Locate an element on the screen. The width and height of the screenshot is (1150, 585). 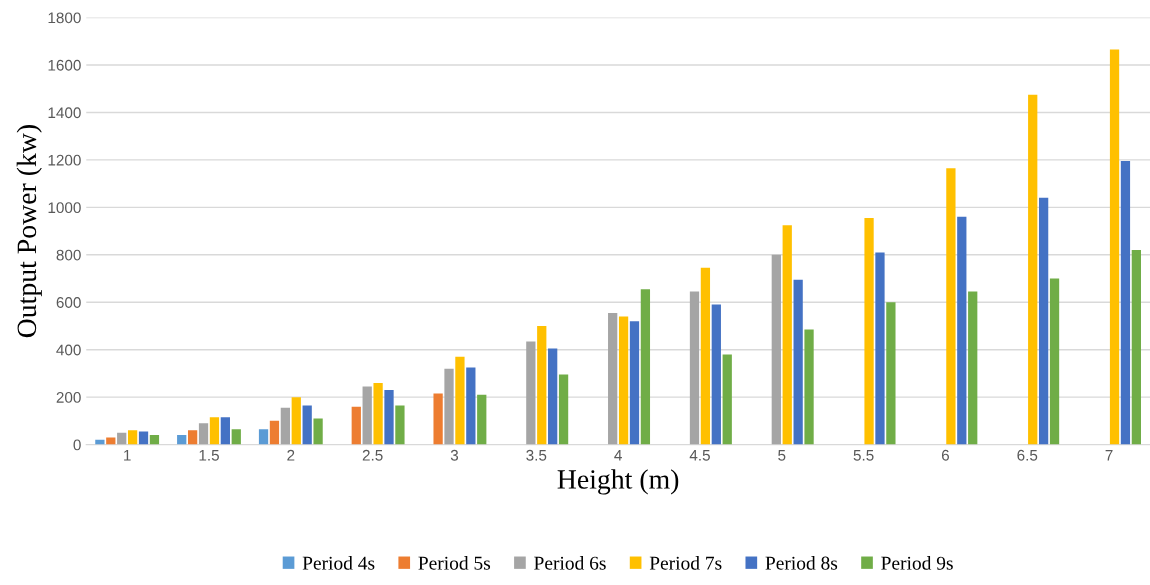
x-tick-label: 1.5 is located at coordinates (209, 455).